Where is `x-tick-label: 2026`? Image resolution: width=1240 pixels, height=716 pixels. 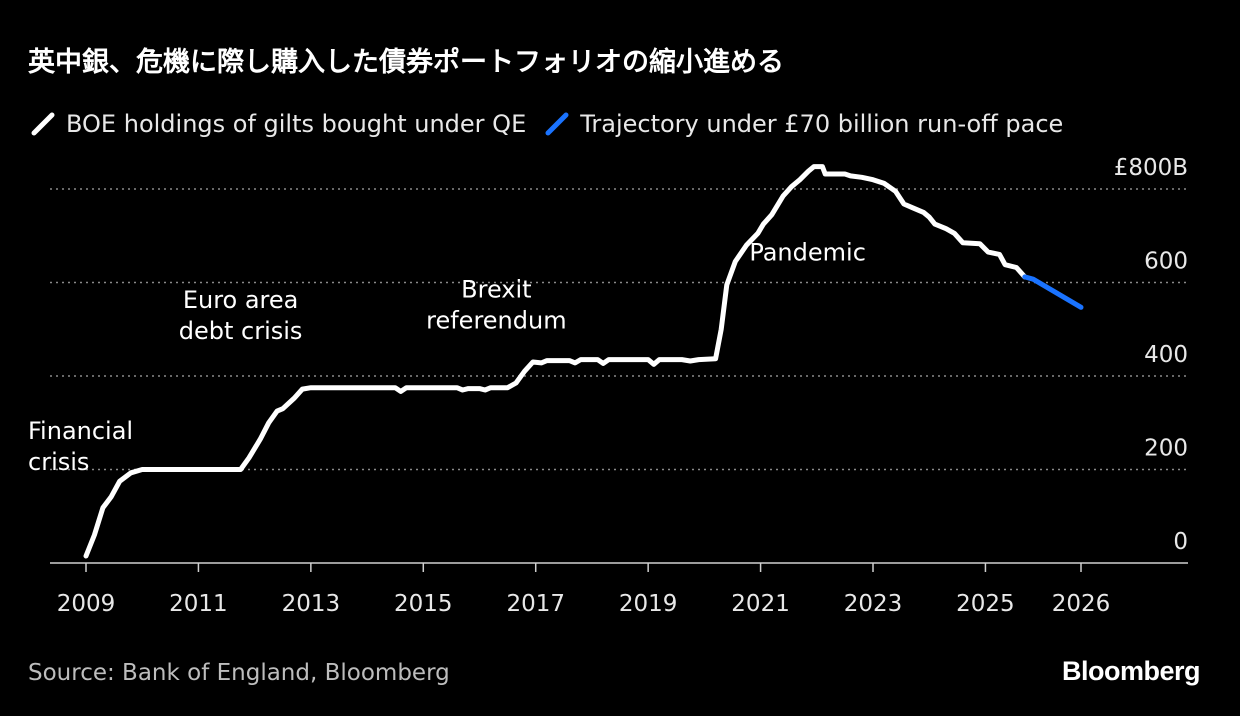
x-tick-label: 2026 is located at coordinates (1081, 604).